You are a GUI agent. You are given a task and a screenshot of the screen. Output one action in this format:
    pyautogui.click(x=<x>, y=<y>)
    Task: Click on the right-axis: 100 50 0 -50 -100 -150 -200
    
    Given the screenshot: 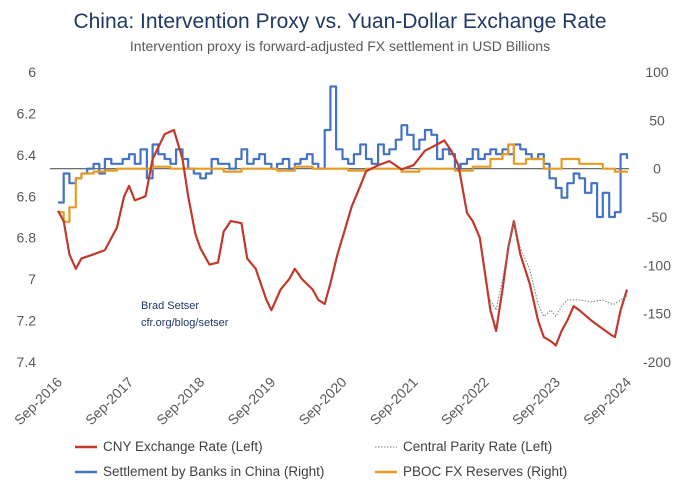 What is the action you would take?
    pyautogui.click(x=657, y=217)
    